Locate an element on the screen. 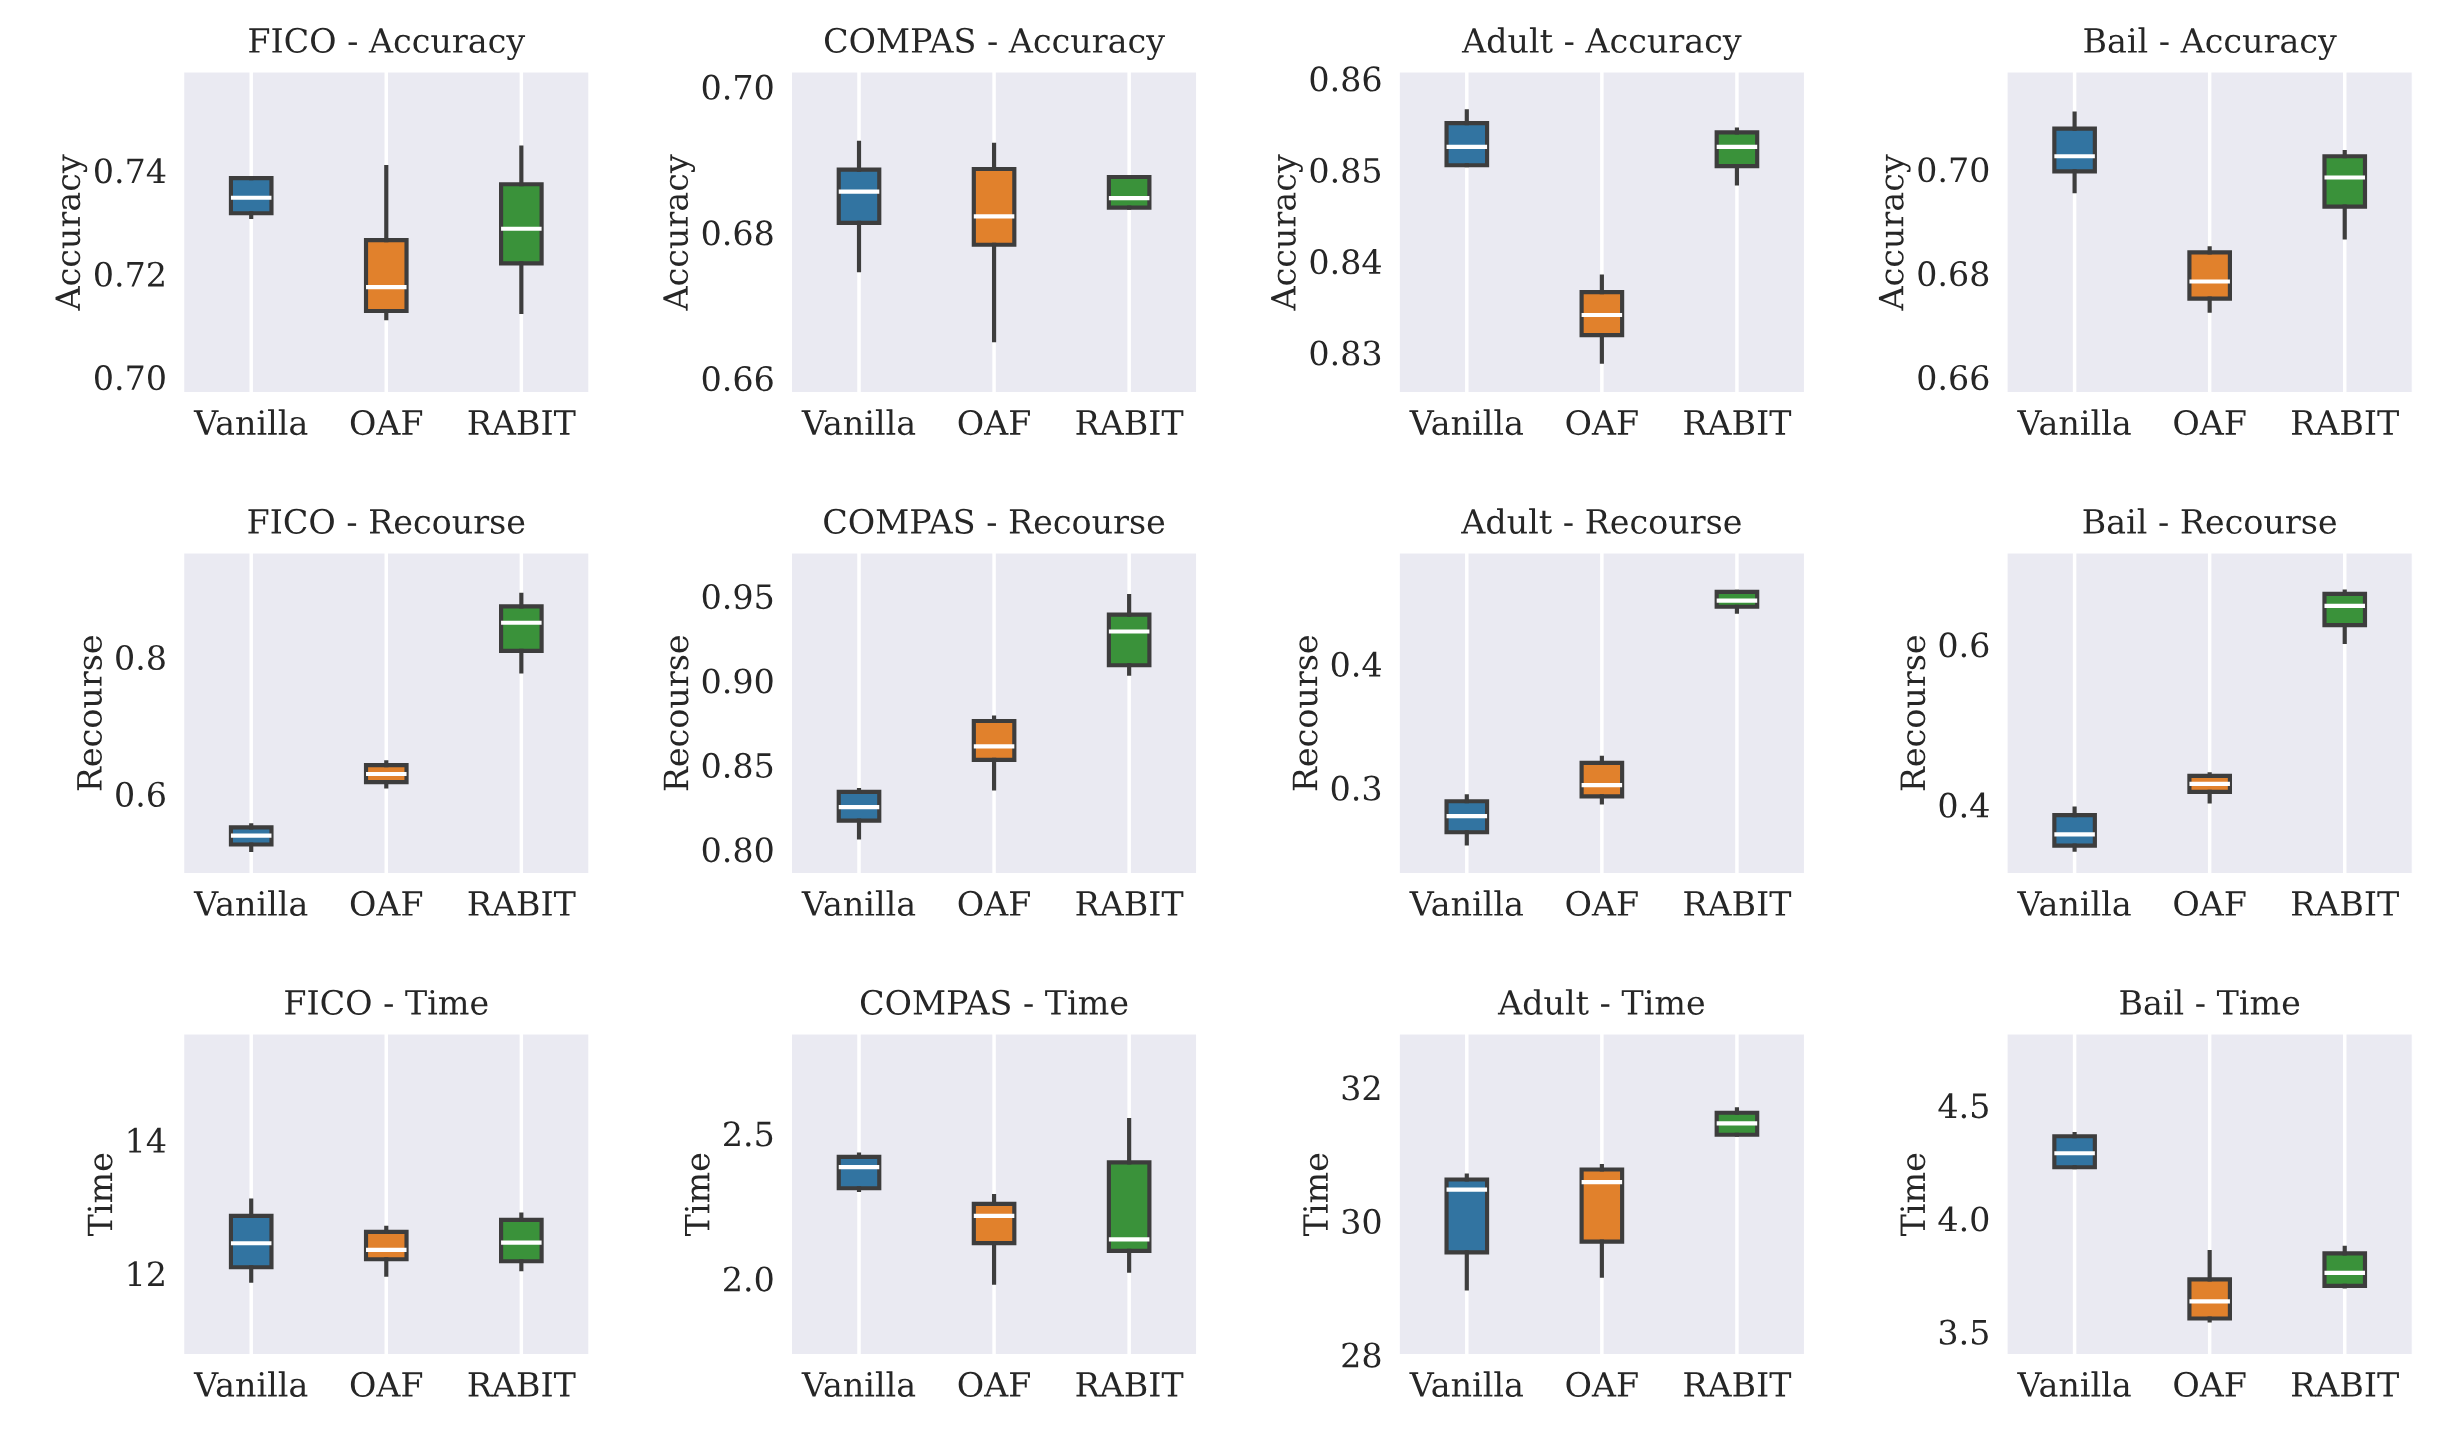 The height and width of the screenshot is (1441, 2449). y-tick-label: 0.83 is located at coordinates (1345, 353).